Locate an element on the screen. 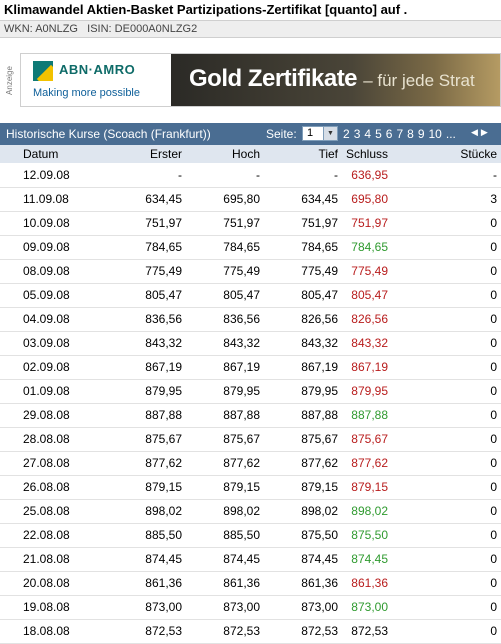 The width and height of the screenshot is (501, 644). cell-tief: 826,56 is located at coordinates (319, 319).